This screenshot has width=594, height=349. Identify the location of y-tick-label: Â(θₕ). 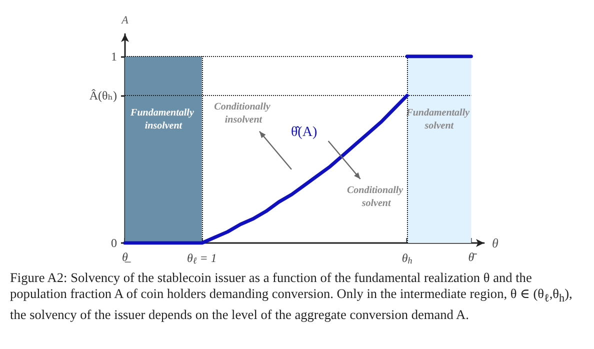
(103, 95).